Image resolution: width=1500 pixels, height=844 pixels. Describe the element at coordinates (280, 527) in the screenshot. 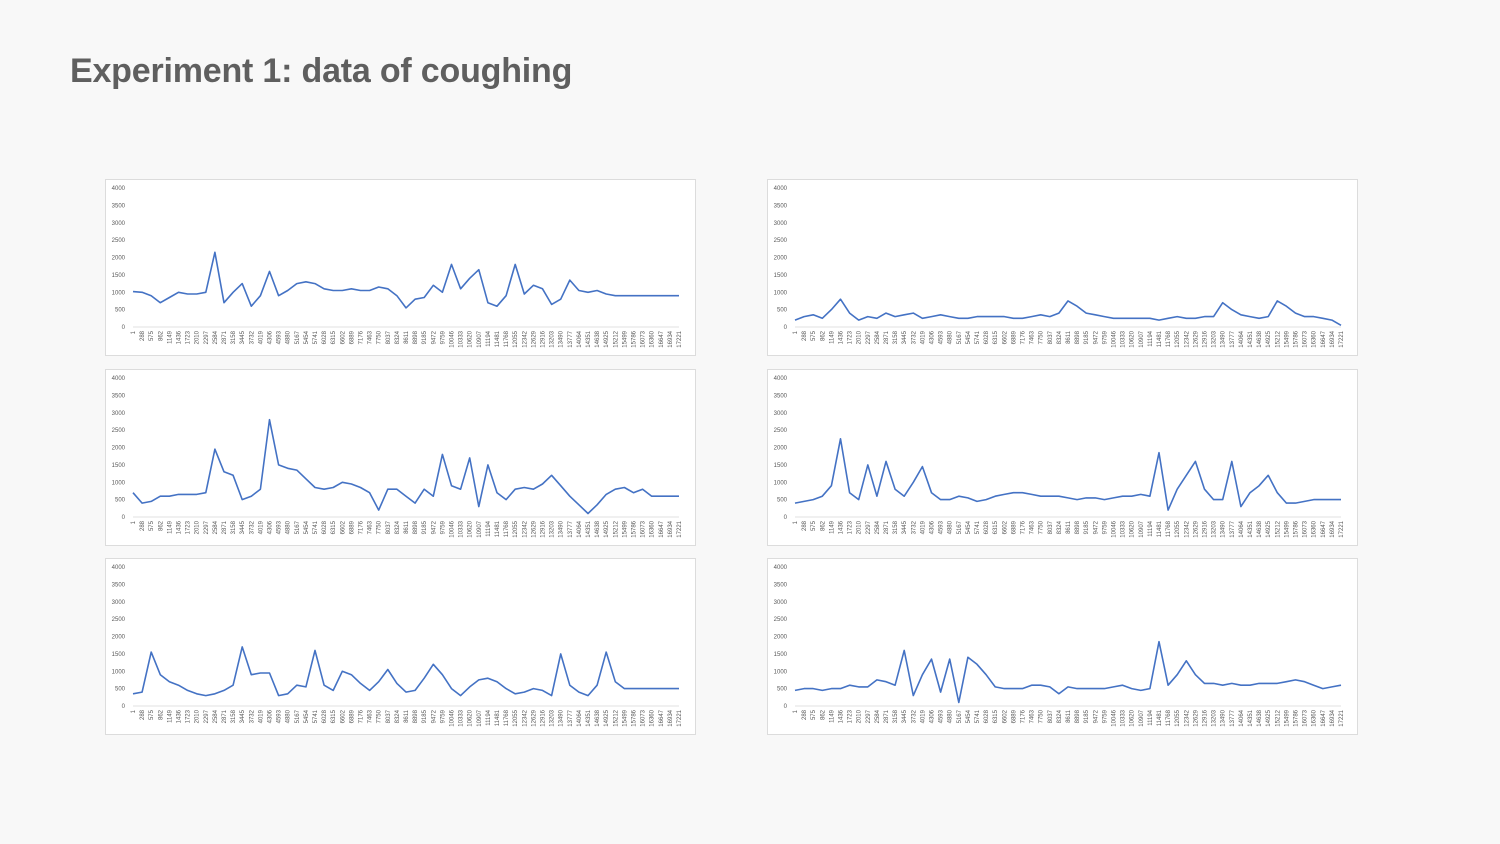

I see `x-tick-label: 4593` at that location.